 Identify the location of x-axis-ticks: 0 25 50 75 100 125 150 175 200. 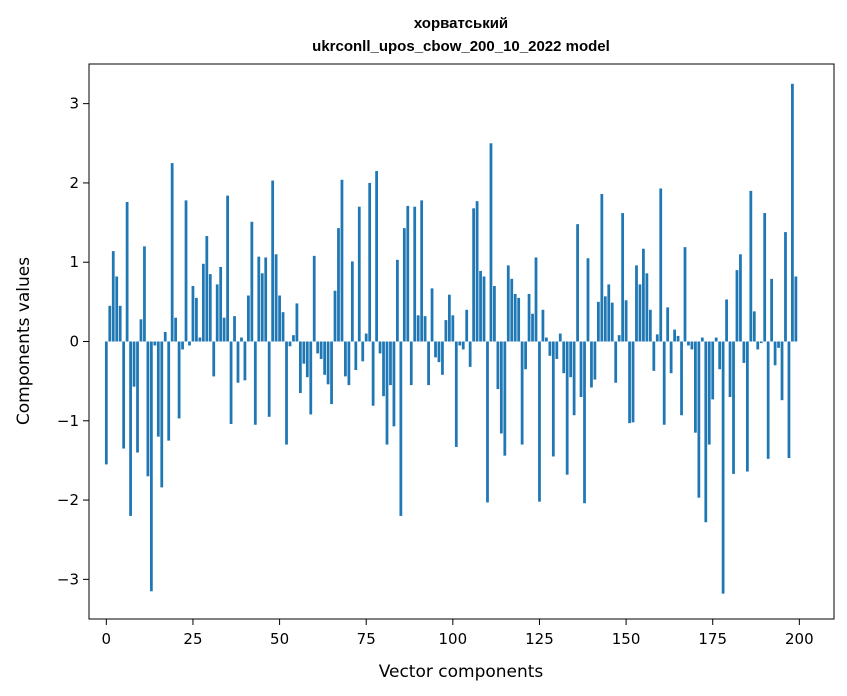
(458, 633).